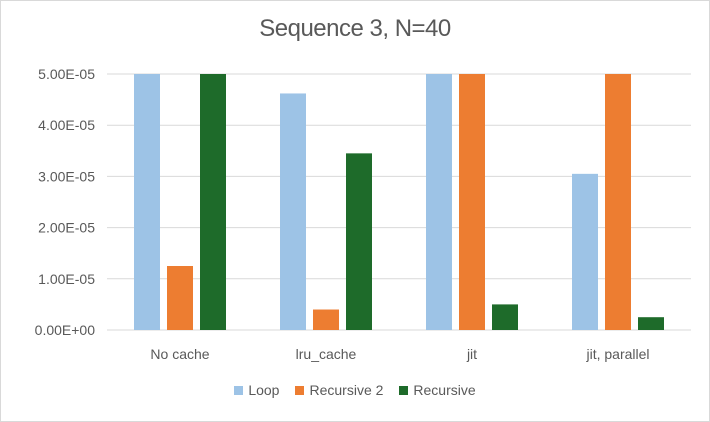 The image size is (710, 422). I want to click on legend-item: Recursive, so click(437, 390).